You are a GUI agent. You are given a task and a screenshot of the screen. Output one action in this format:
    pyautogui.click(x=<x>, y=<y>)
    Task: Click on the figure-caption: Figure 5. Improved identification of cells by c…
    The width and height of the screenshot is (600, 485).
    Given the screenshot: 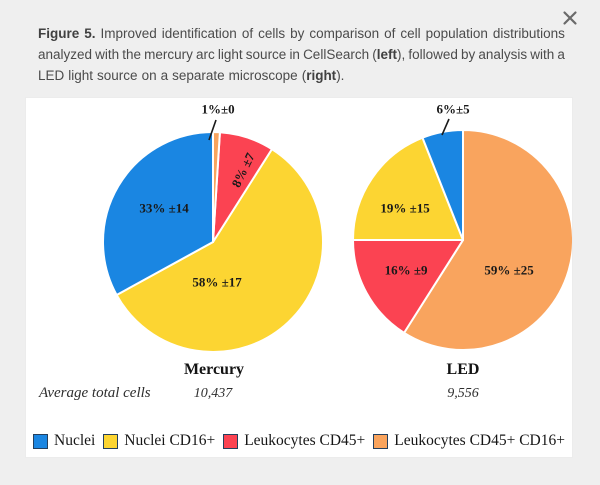 What is the action you would take?
    pyautogui.click(x=301, y=57)
    